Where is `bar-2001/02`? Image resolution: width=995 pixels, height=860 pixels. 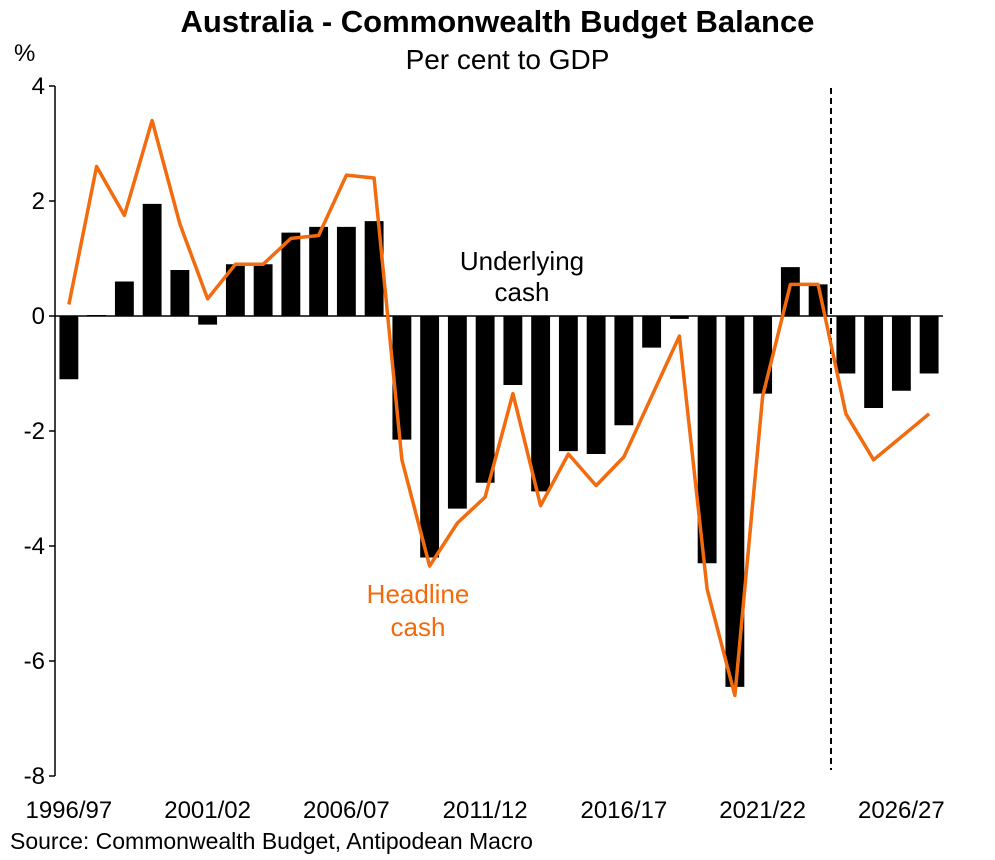
bar-2001/02 is located at coordinates (208, 320).